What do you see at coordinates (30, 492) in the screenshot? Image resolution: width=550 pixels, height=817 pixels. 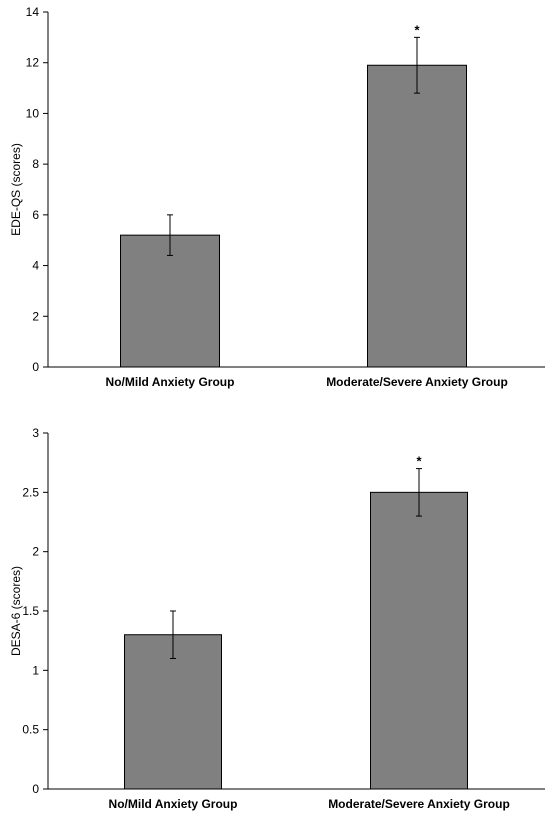 I see `y-tick-label: 2.5` at bounding box center [30, 492].